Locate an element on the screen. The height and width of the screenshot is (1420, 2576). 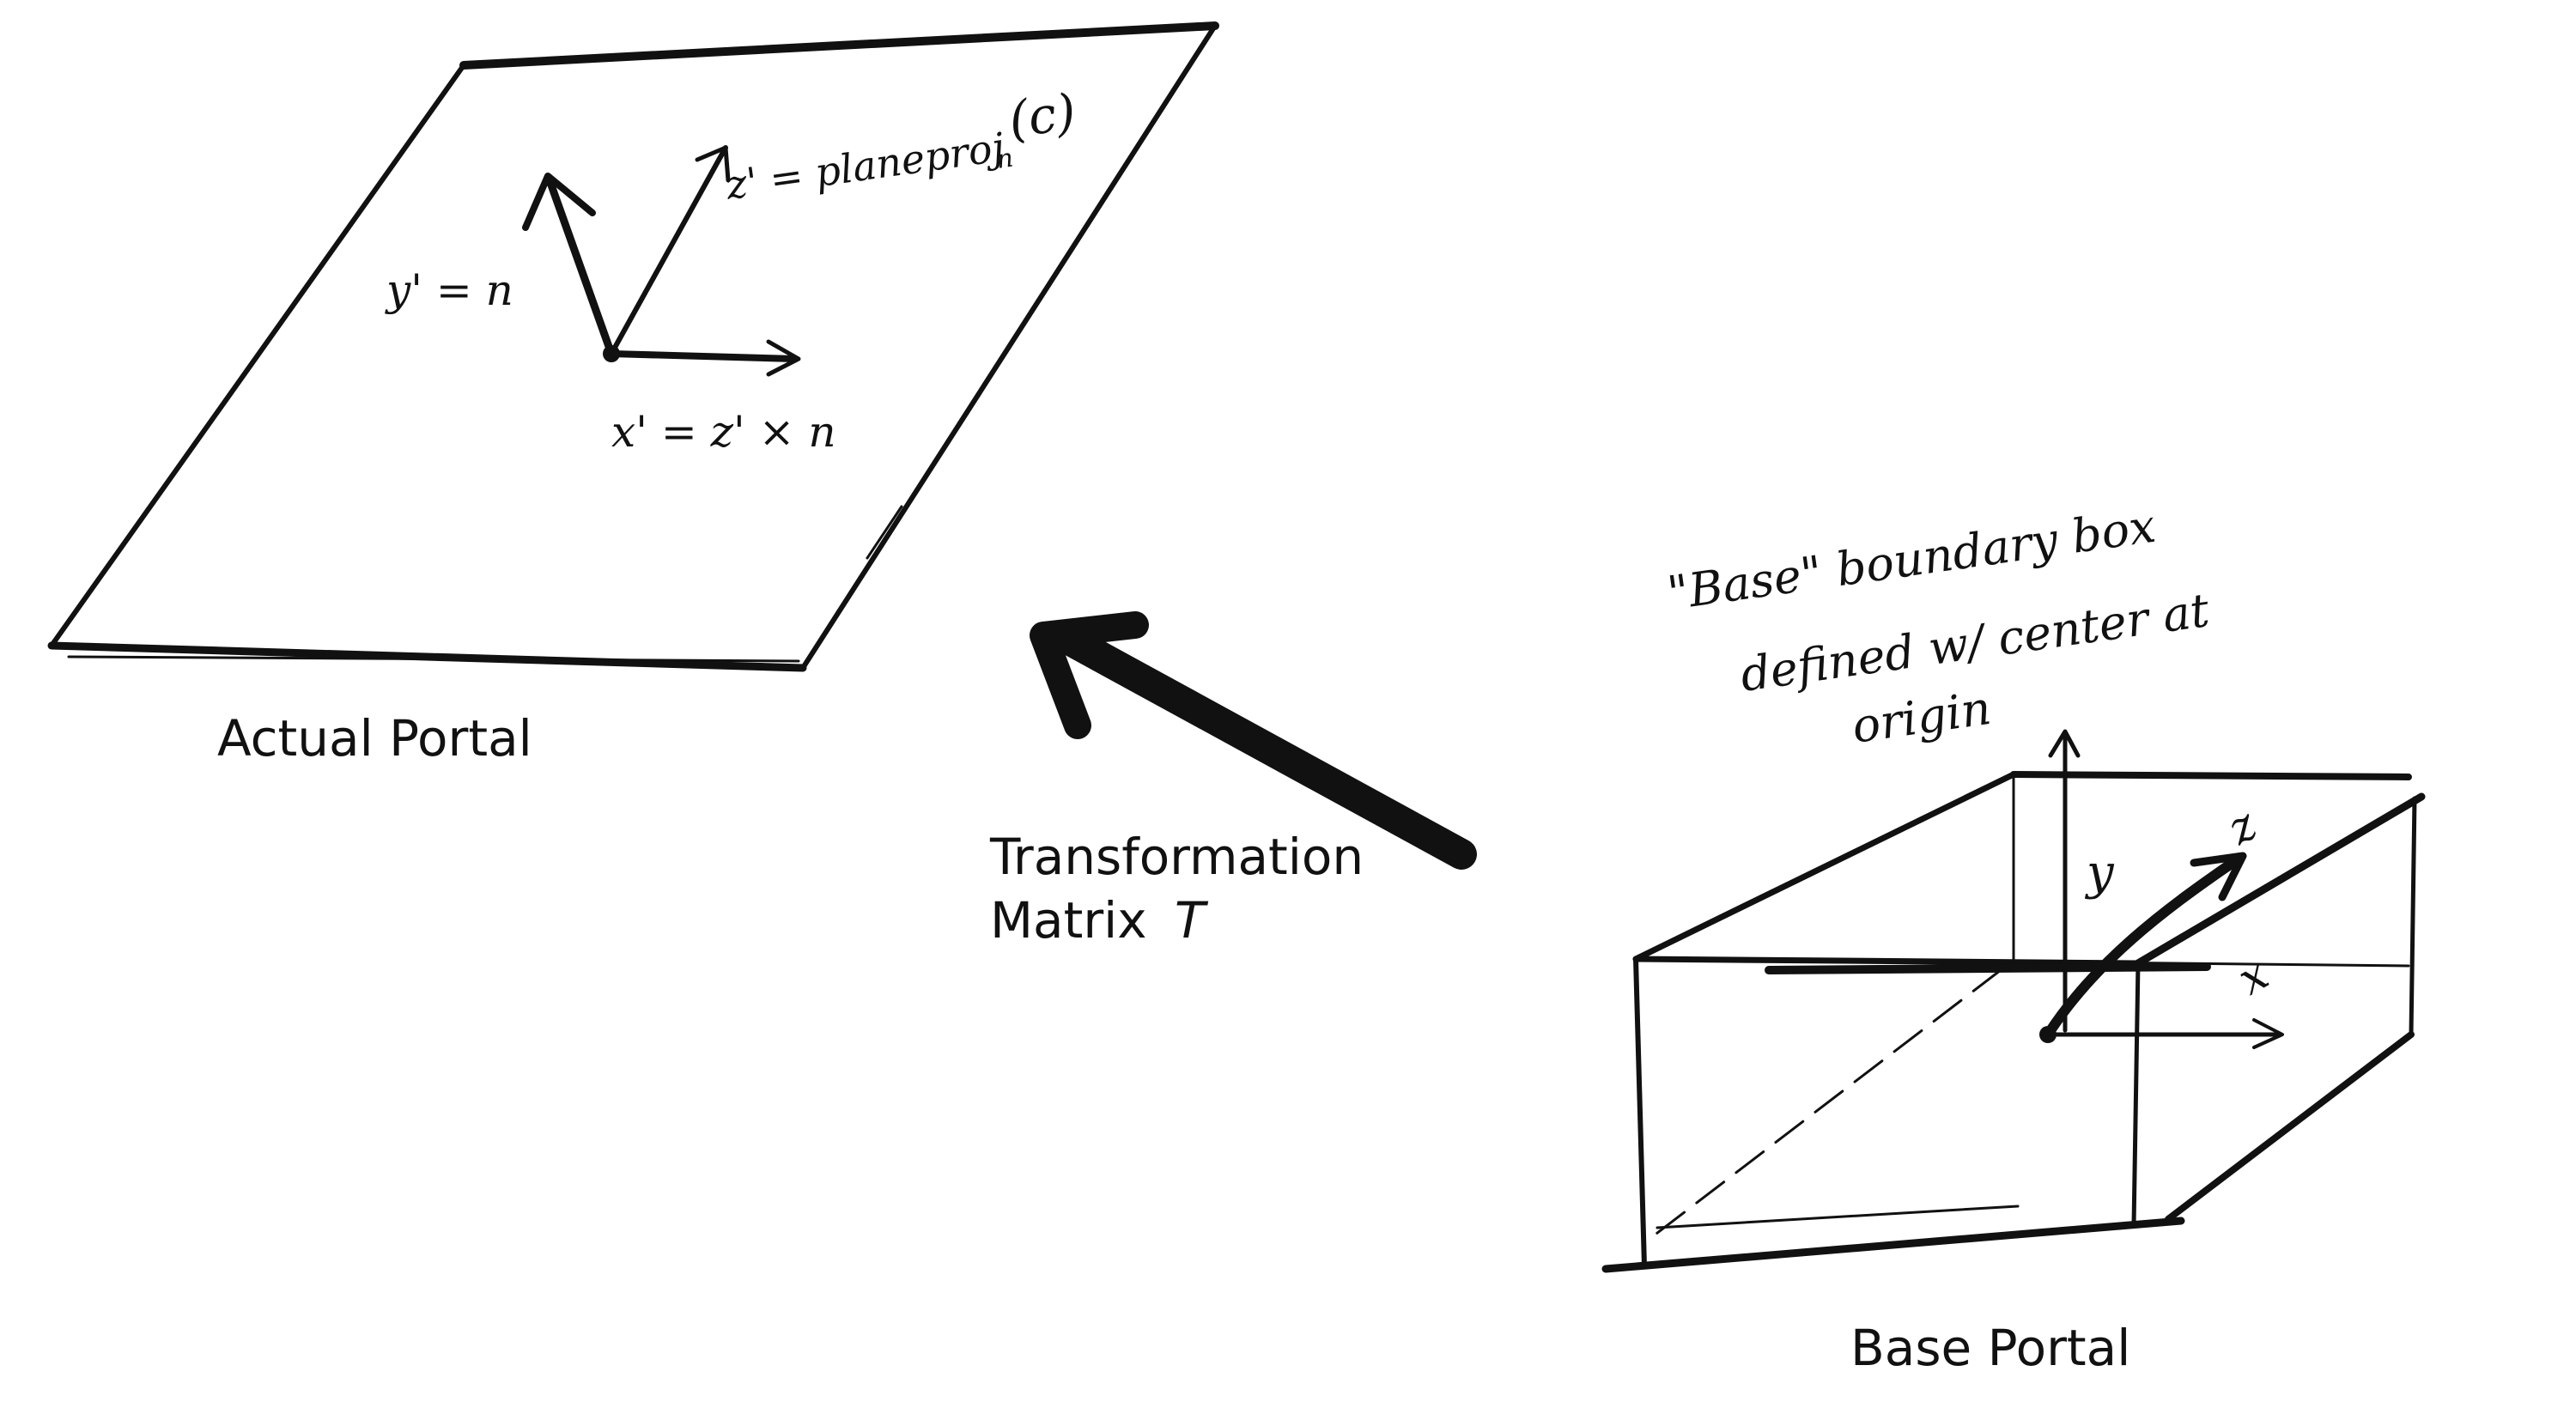
transformation-label-line1: Transformation is located at coordinates (1177, 857).